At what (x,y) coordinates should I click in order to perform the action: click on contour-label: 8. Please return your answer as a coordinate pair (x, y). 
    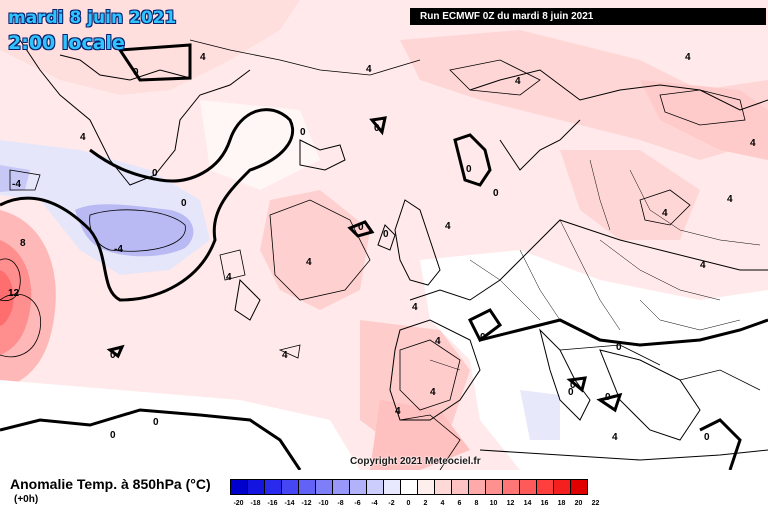
    Looking at the image, I should click on (23, 243).